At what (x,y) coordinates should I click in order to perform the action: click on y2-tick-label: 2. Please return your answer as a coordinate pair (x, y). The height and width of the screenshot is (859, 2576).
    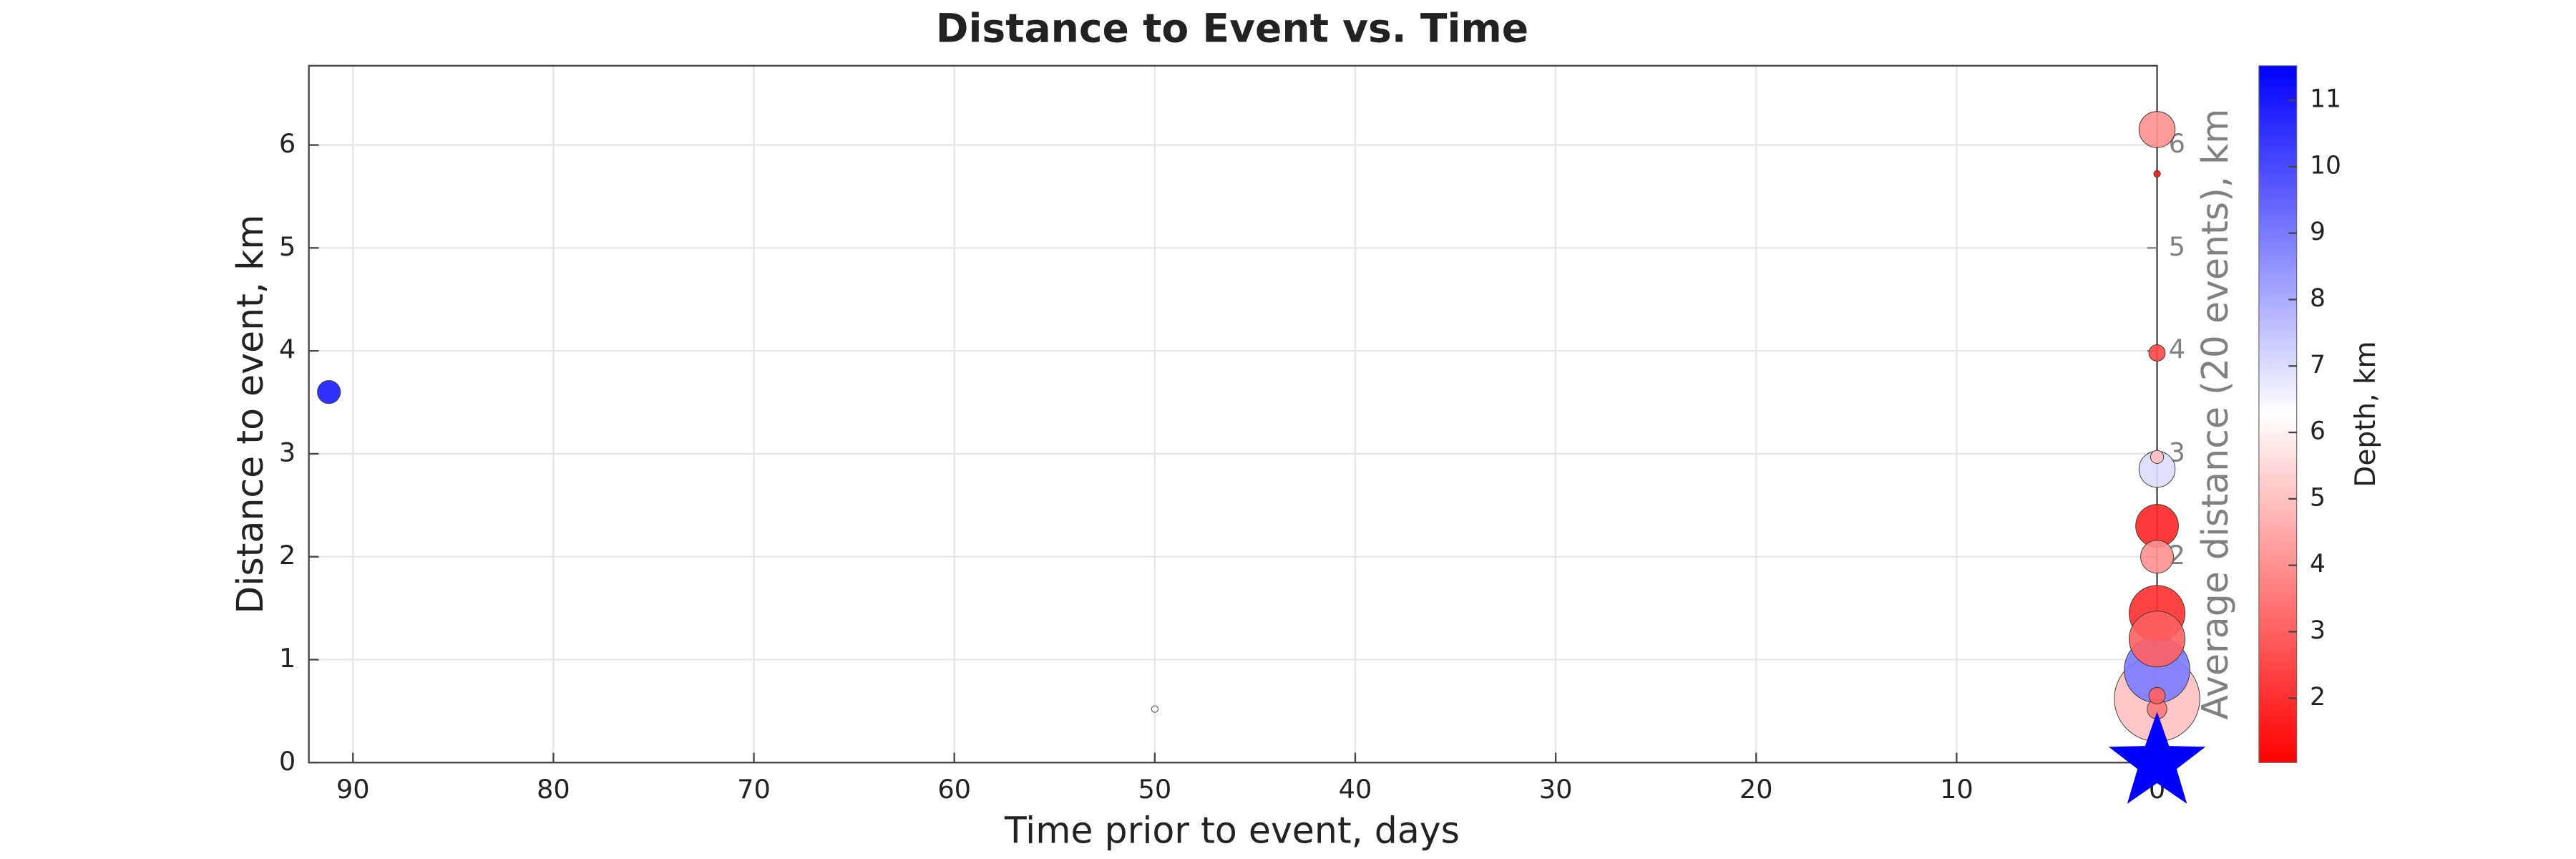
    Looking at the image, I should click on (2177, 555).